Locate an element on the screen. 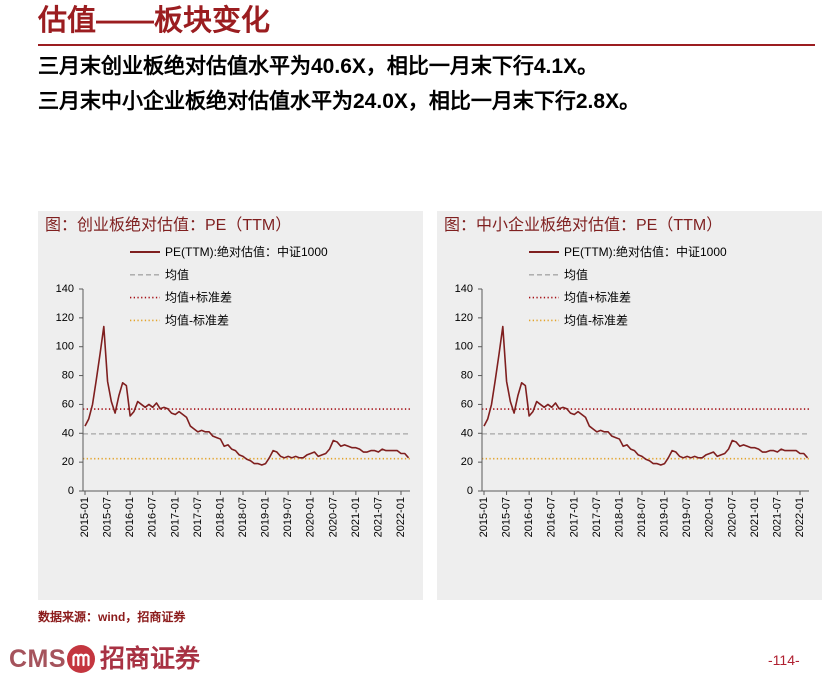 This screenshot has width=835, height=675. chart-title: 图：创业板绝对估值：PE（TTM） is located at coordinates (168, 225).